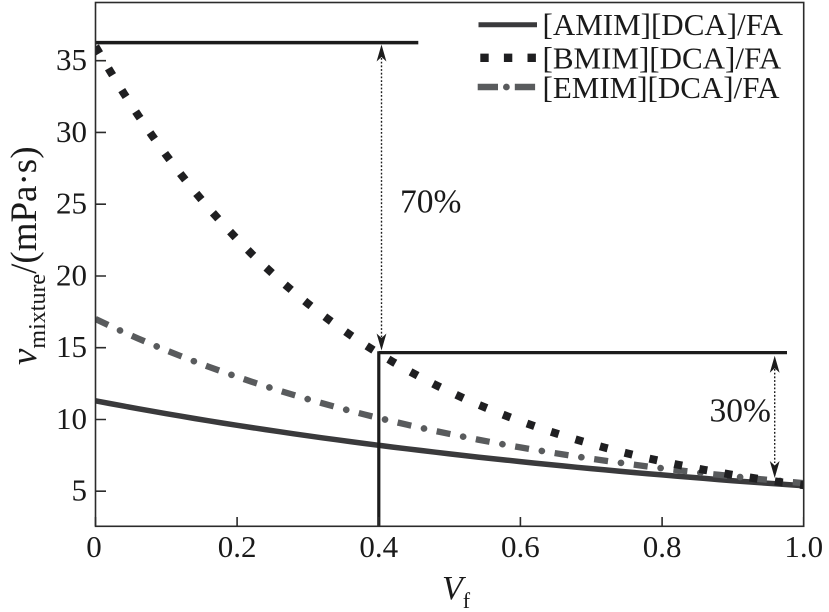 The width and height of the screenshot is (829, 612). Describe the element at coordinates (71, 203) in the screenshot. I see `svg-text: 25` at that location.